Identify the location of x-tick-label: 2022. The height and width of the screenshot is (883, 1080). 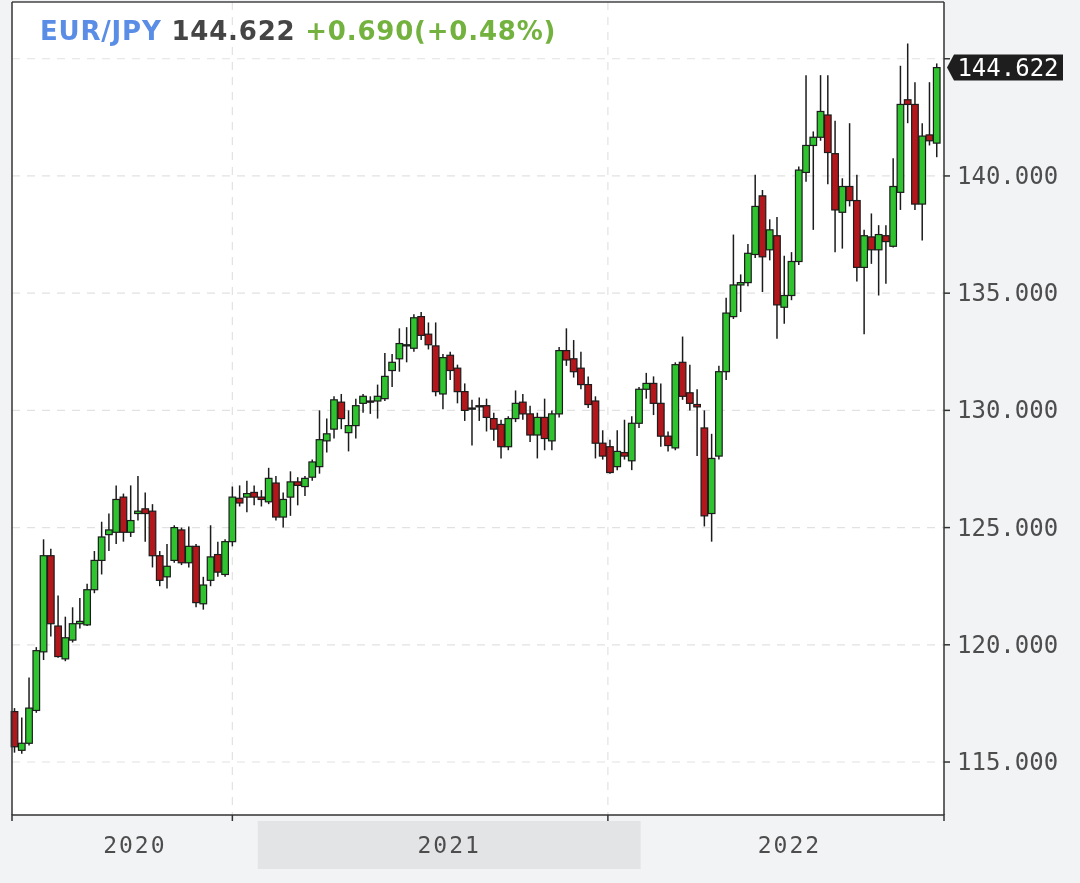
(789, 845).